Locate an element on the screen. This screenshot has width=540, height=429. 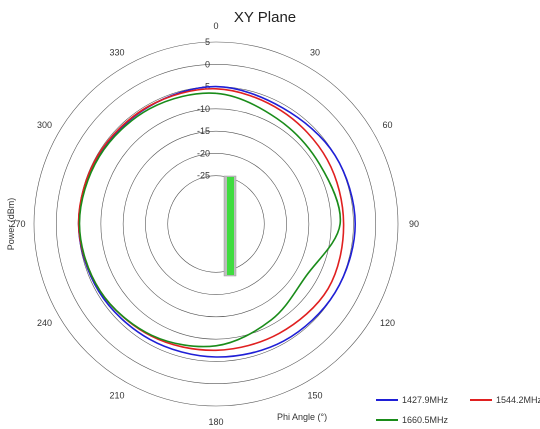
radial-tick-label: -20 is located at coordinates (203, 153).